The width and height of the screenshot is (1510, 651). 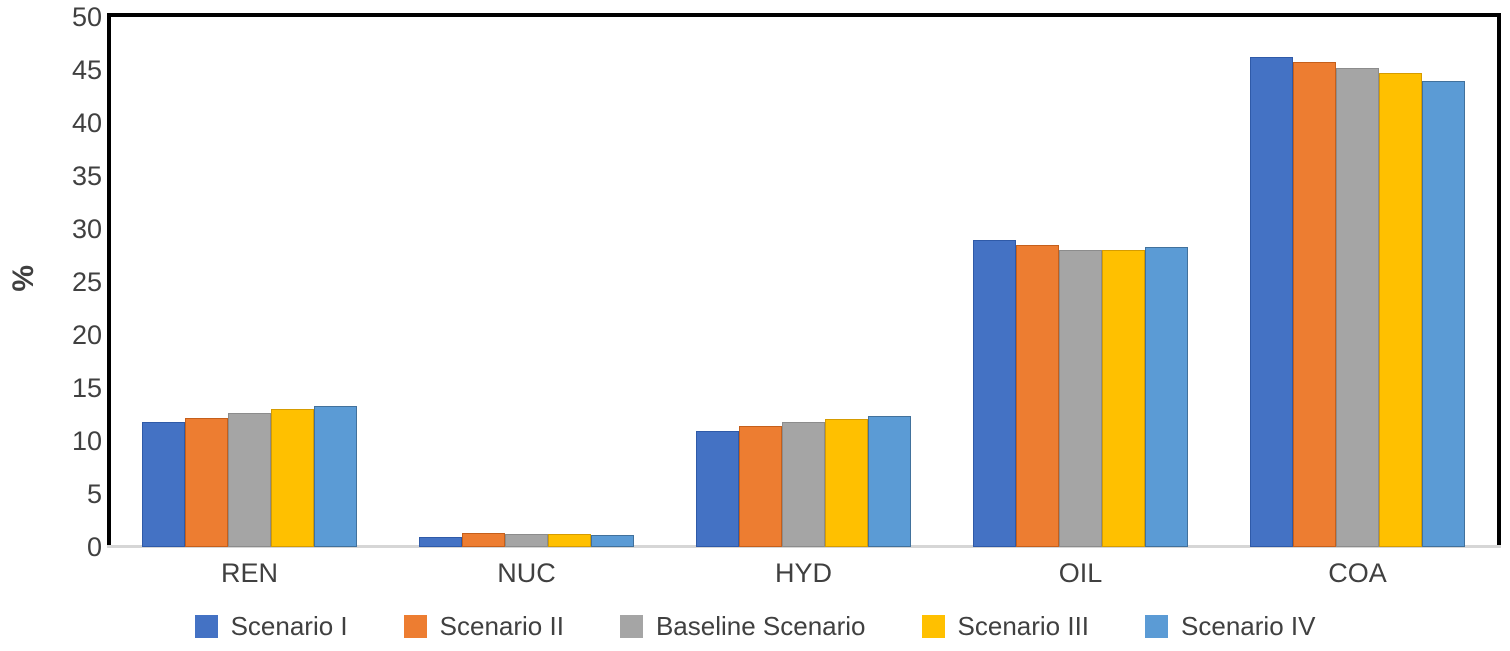 I want to click on bar-scenario-i-coa, so click(x=1271, y=302).